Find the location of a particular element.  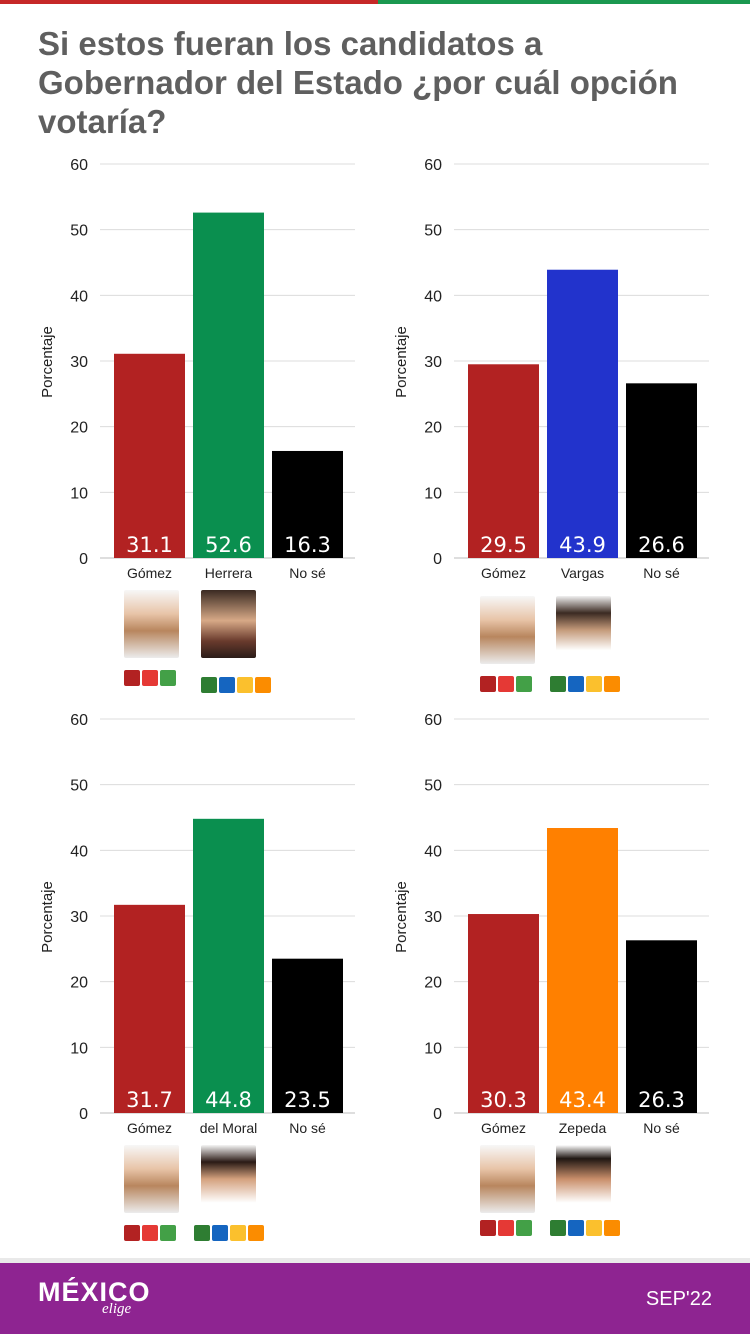

top-bar-red is located at coordinates (189, 2).